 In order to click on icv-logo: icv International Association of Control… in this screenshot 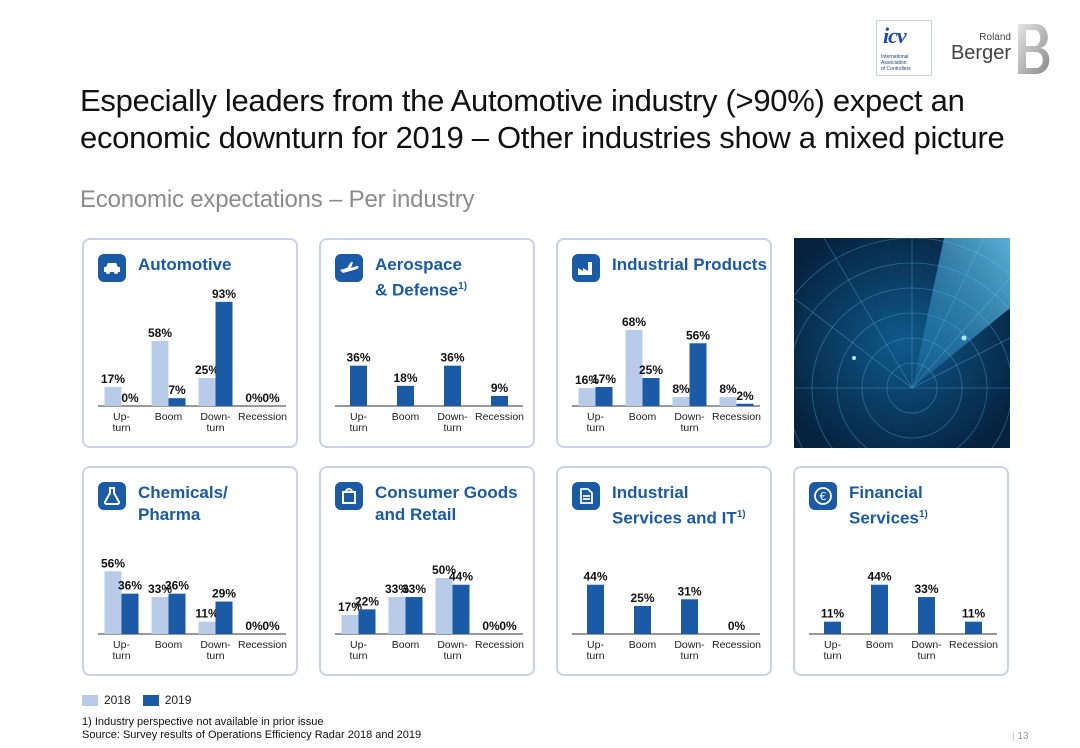, I will do `click(904, 48)`.